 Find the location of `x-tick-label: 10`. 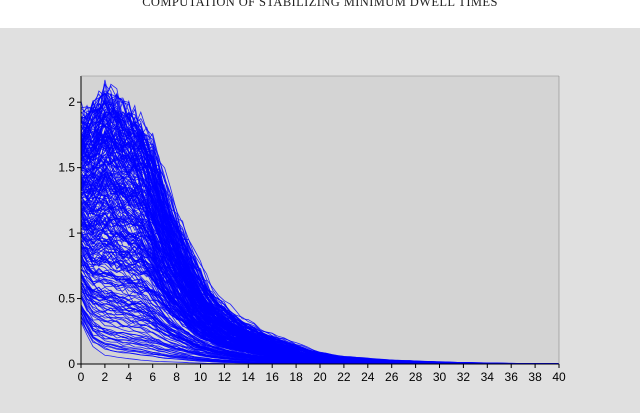

x-tick-label: 10 is located at coordinates (201, 377).